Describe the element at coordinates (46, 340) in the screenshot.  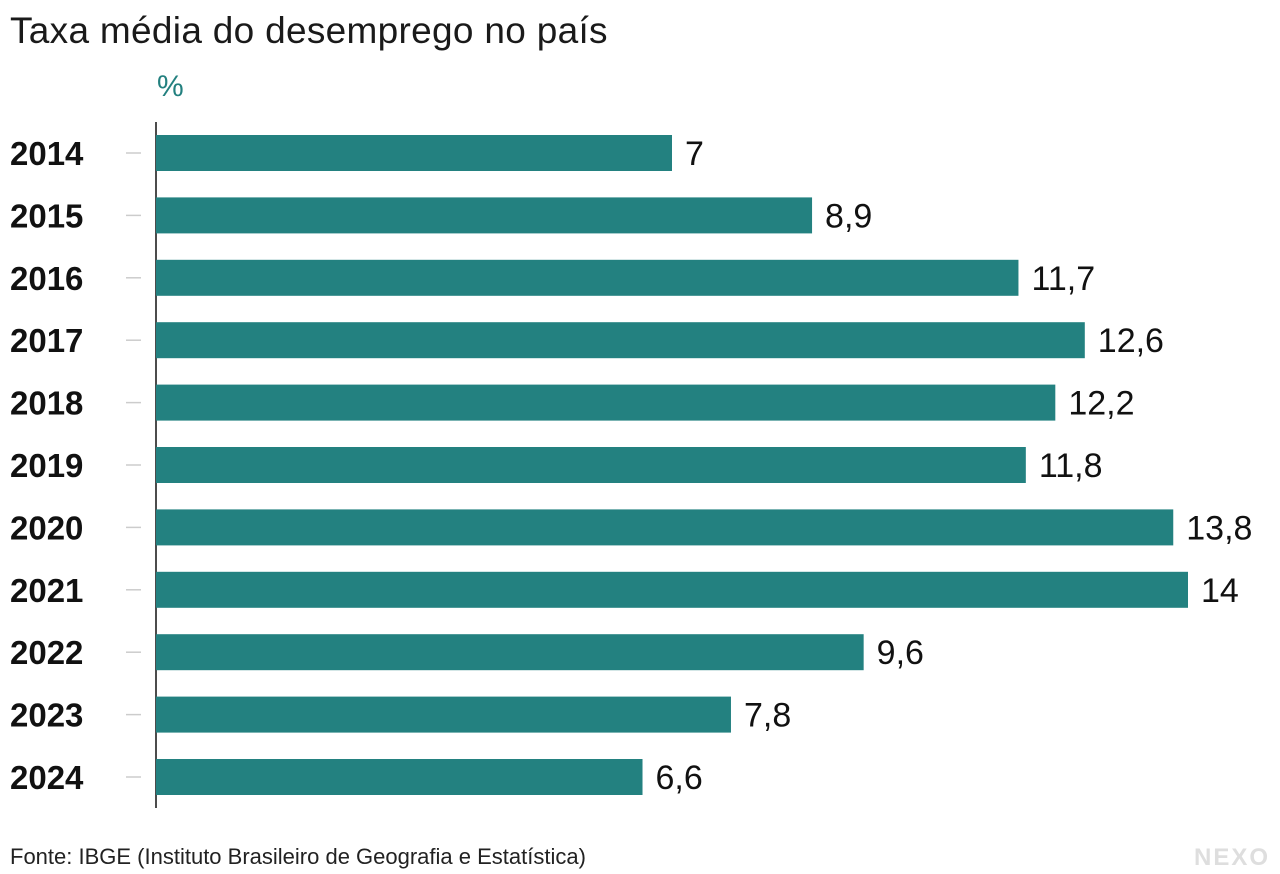
I see `y-tick-label: 2017` at that location.